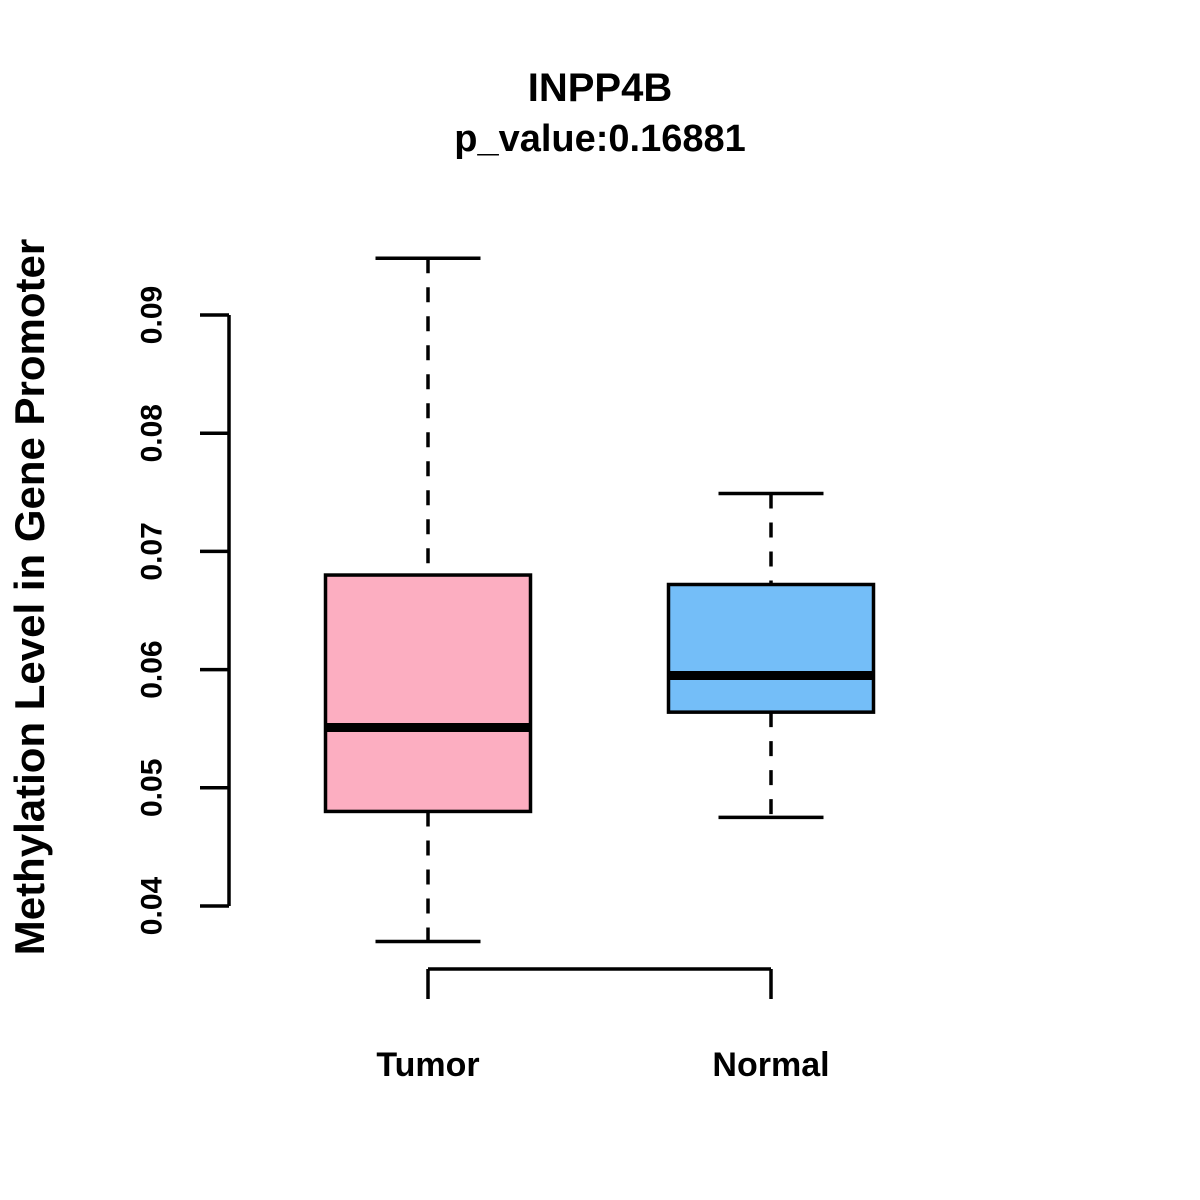  What do you see at coordinates (152, 788) in the screenshot?
I see `y-axis-tick-label: 0.05` at bounding box center [152, 788].